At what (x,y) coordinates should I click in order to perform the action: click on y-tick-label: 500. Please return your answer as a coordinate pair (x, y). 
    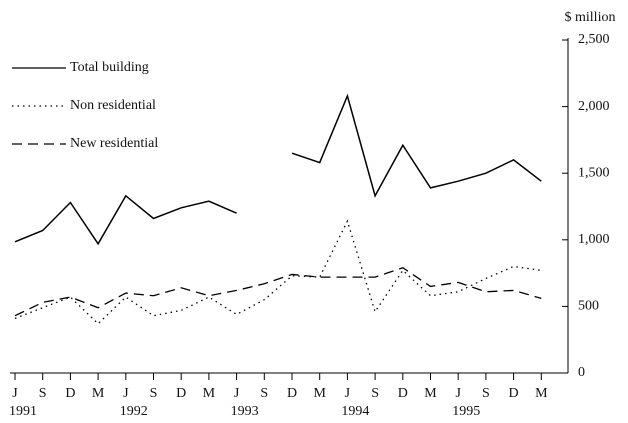
    Looking at the image, I should click on (588, 306).